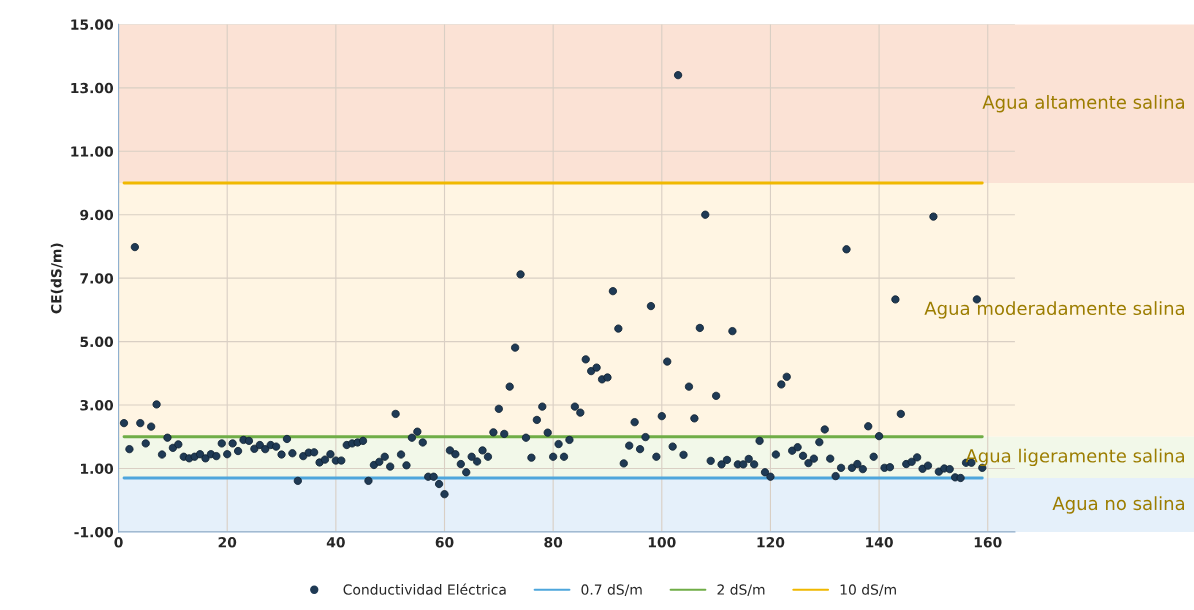  What do you see at coordinates (57, 278) in the screenshot?
I see `y-axis-title: CE(dS/m)` at bounding box center [57, 278].